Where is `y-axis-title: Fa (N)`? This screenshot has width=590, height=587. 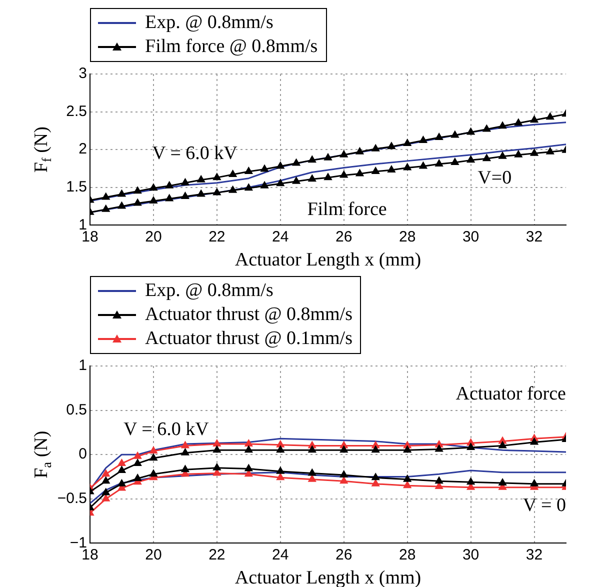 y-axis-title: Fa (N) is located at coordinates (42, 454).